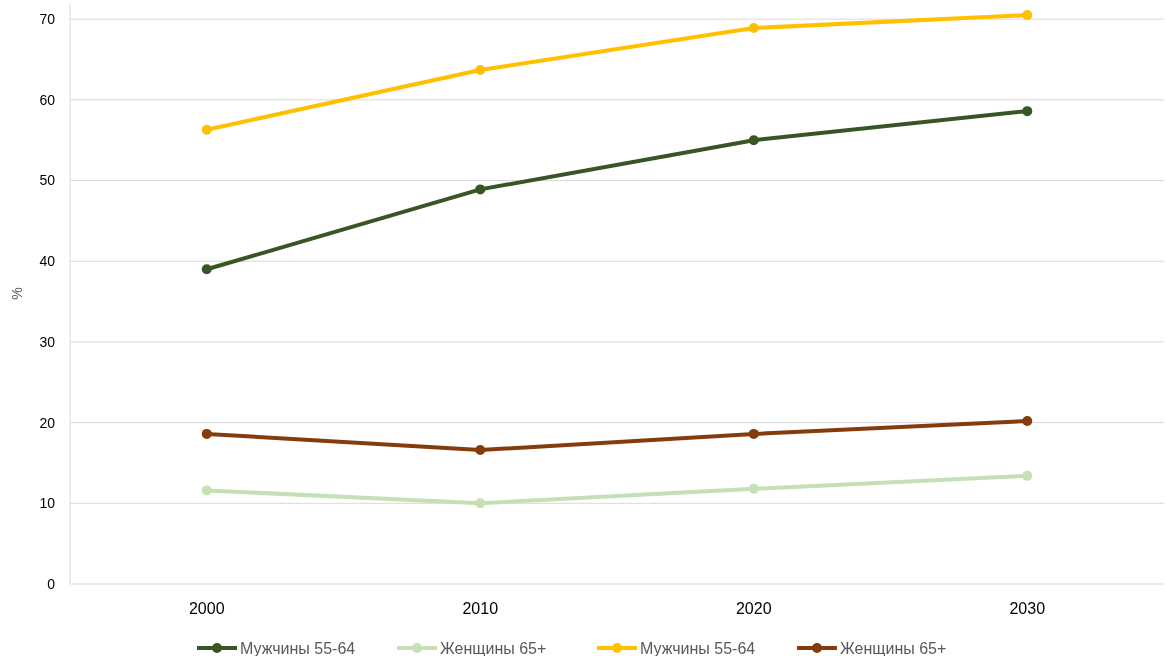 The image size is (1166, 656). I want to click on y-tick-label: 60, so click(47, 99).